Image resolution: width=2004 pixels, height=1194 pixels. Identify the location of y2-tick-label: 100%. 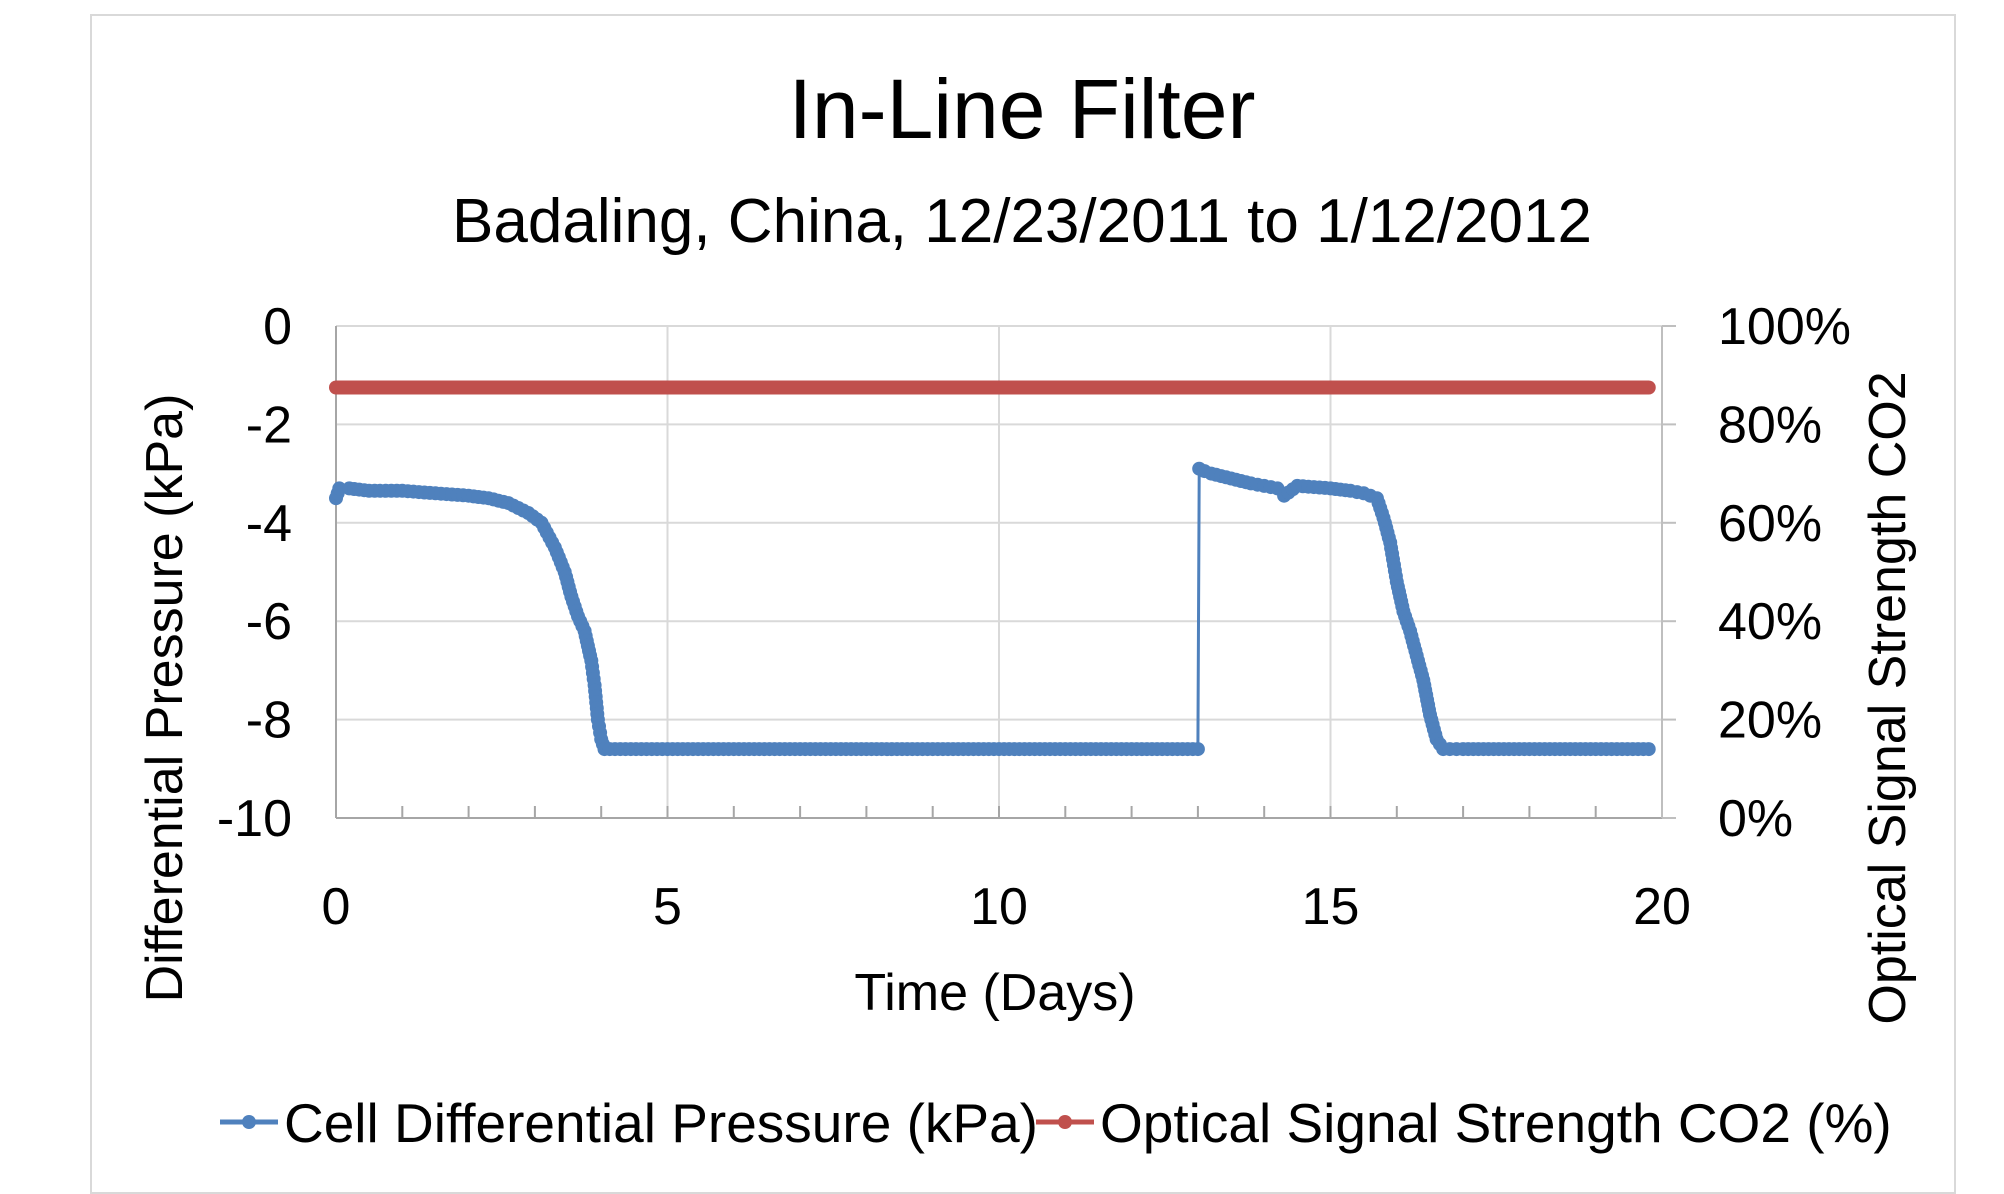
(1784, 327).